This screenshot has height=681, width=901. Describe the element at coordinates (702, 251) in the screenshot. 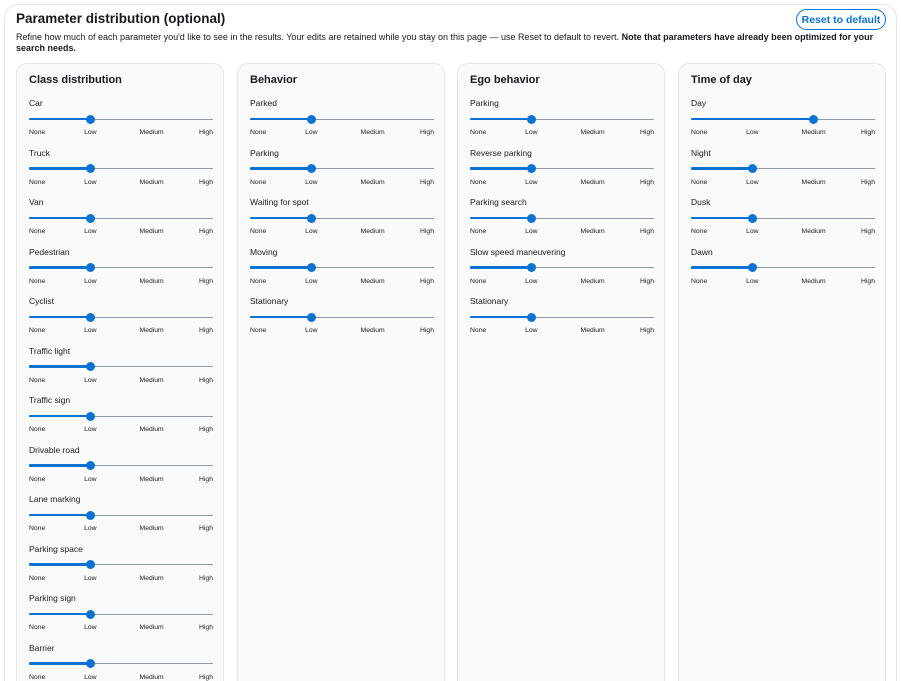

I see `param-label: Dawn` at that location.